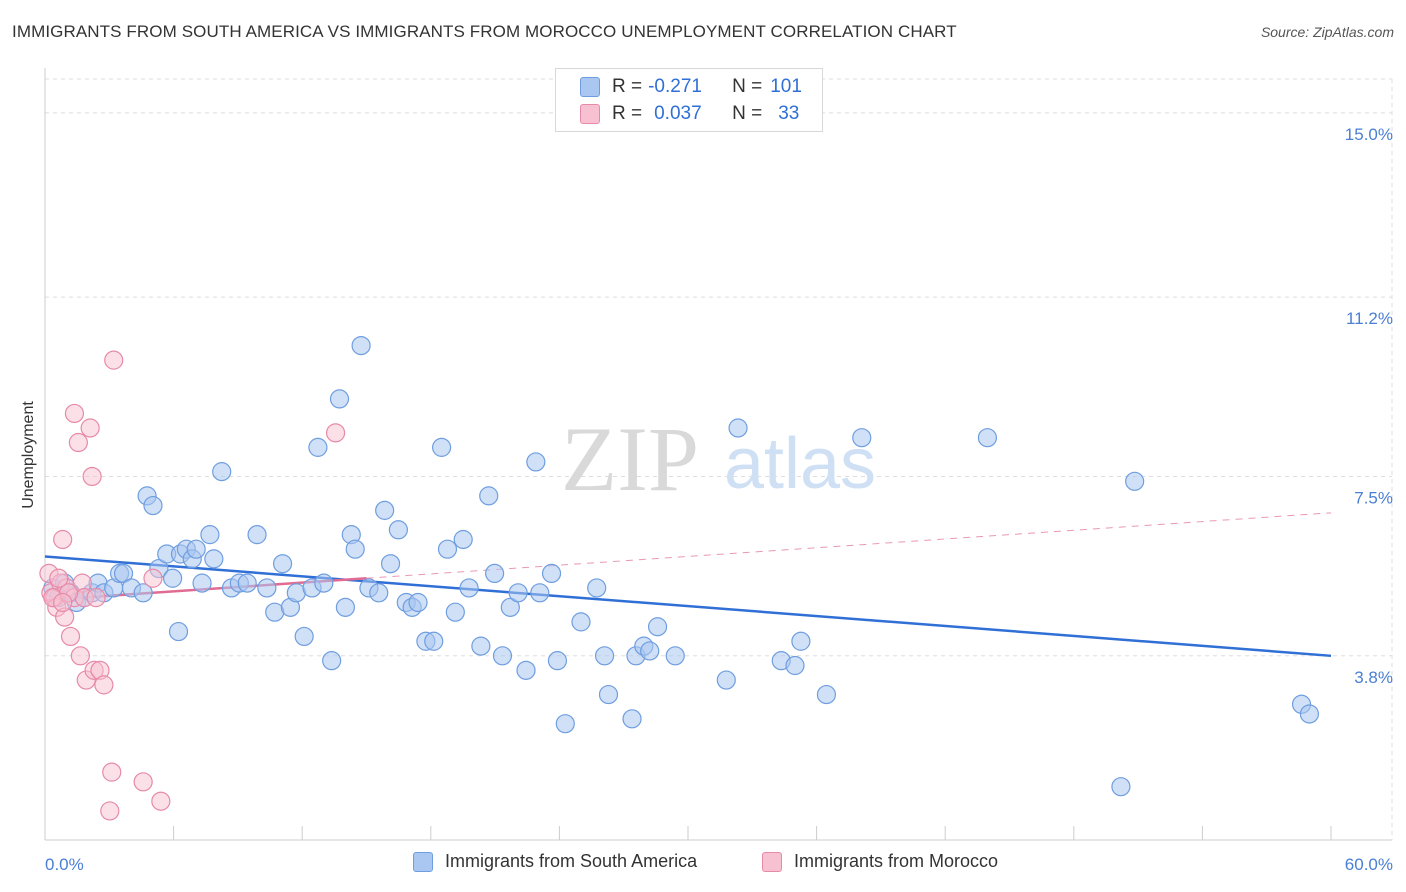 The height and width of the screenshot is (892, 1406). What do you see at coordinates (786, 86) in the screenshot?
I see `legend-n-value: 101` at bounding box center [786, 86].